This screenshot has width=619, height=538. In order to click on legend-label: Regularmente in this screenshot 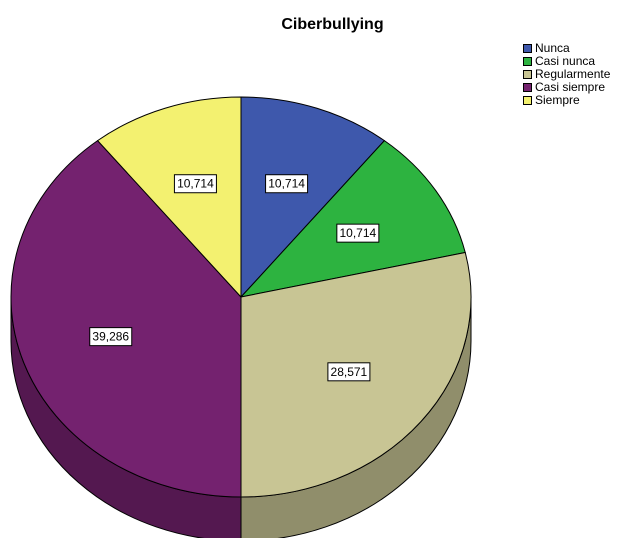, I will do `click(573, 74)`.